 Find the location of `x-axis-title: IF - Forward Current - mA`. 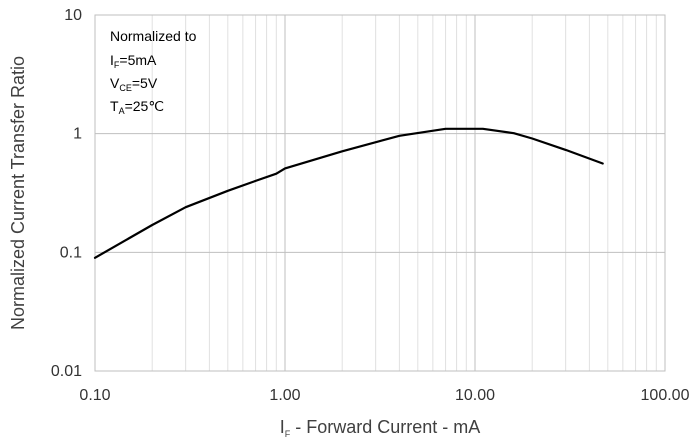

x-axis-title: IF - Forward Current - mA is located at coordinates (380, 428).